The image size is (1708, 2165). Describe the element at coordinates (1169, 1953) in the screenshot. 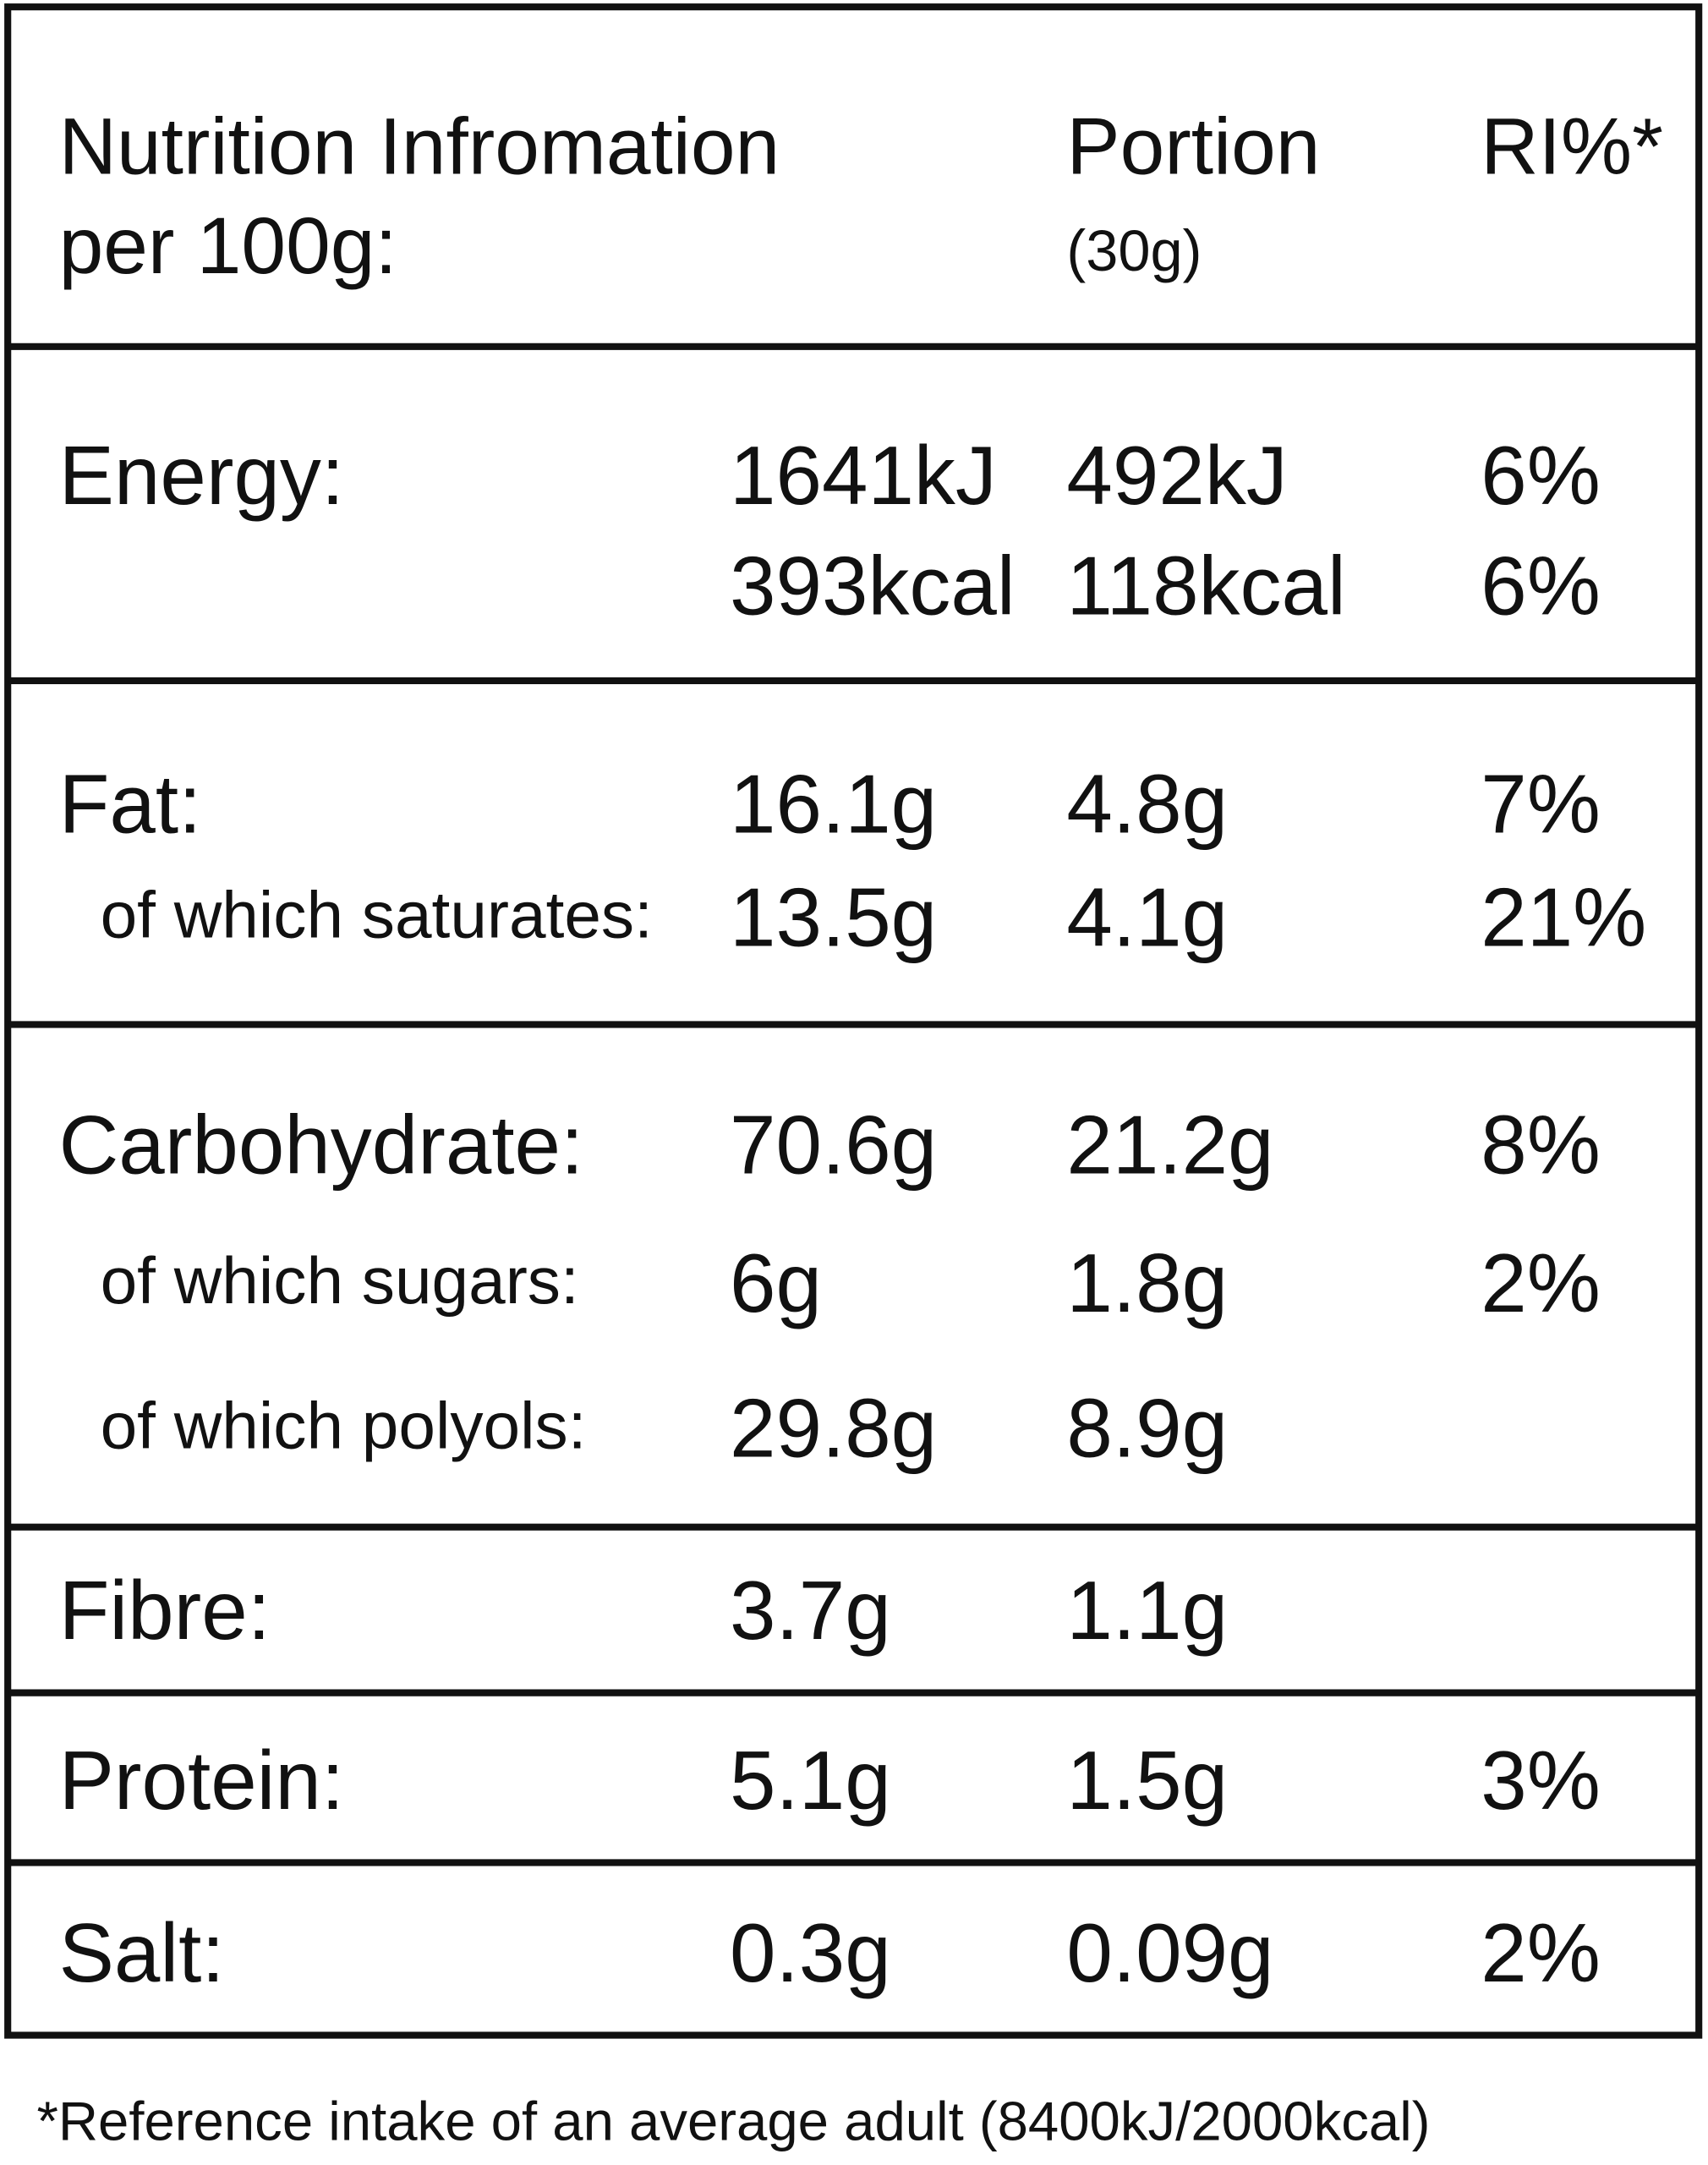

I see `portion-value: 0.09g` at that location.